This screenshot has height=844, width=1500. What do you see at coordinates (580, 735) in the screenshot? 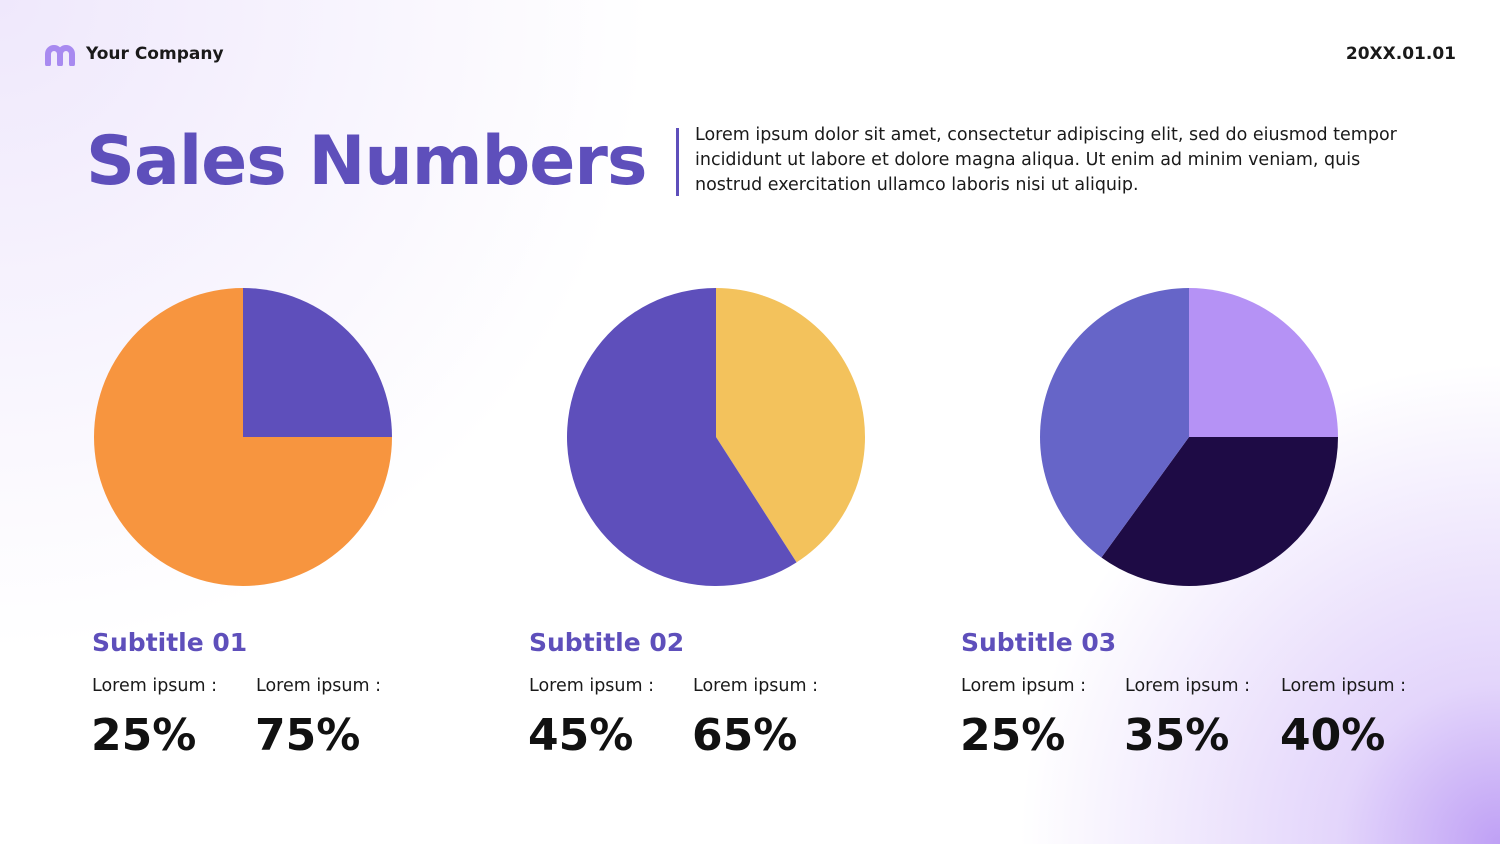
I see `value-label: 45%` at bounding box center [580, 735].